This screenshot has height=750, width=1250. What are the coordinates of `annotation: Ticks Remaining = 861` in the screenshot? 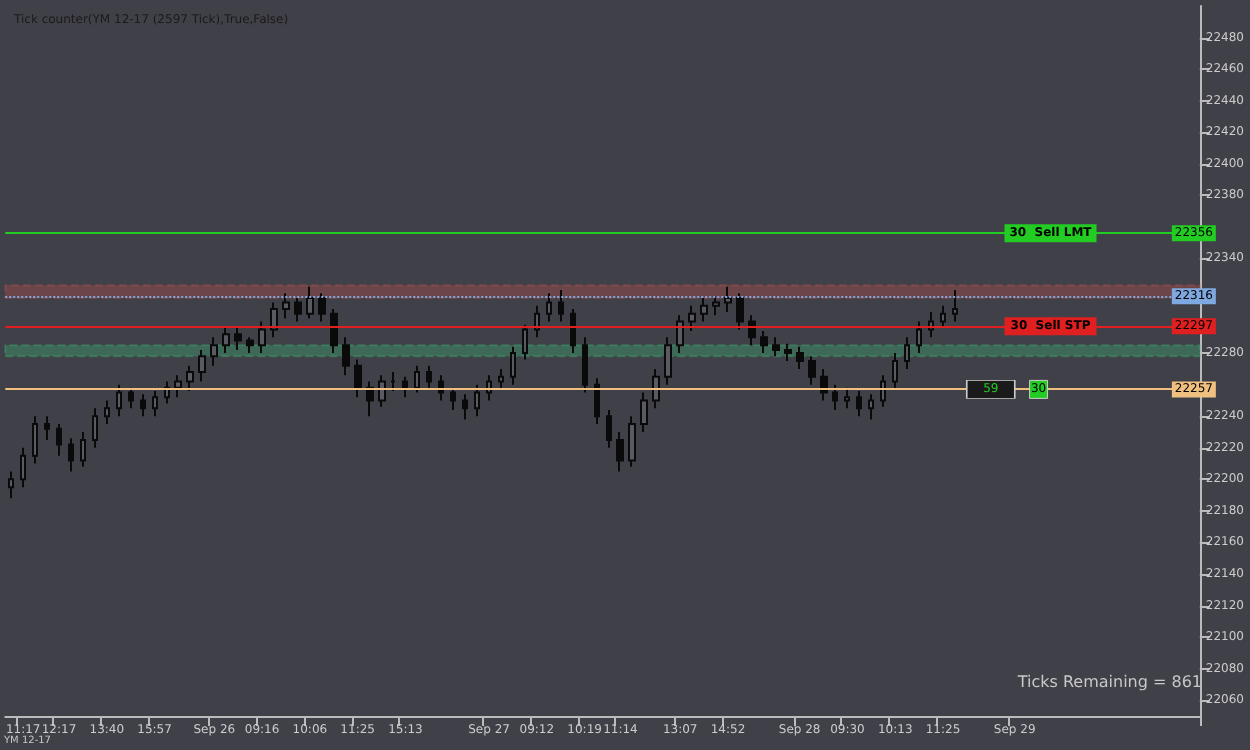 It's located at (1109, 682).